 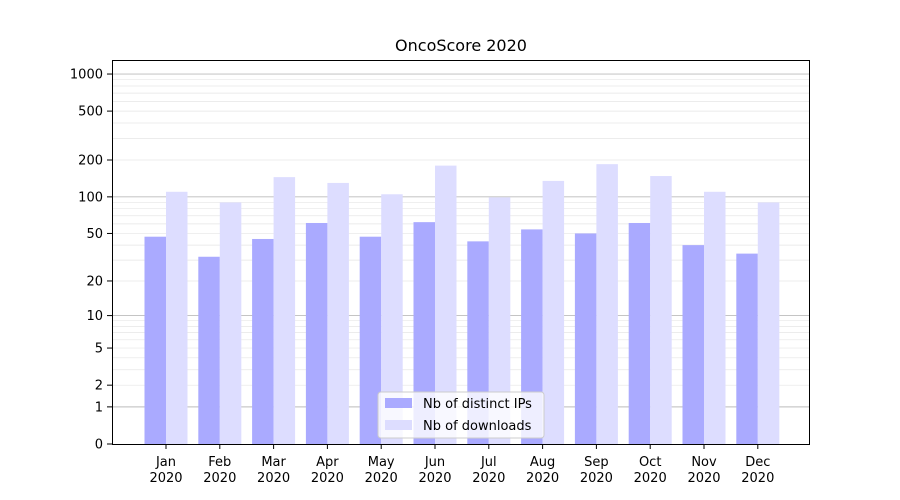 I want to click on x-tick-label-month: Aug, so click(x=542, y=462).